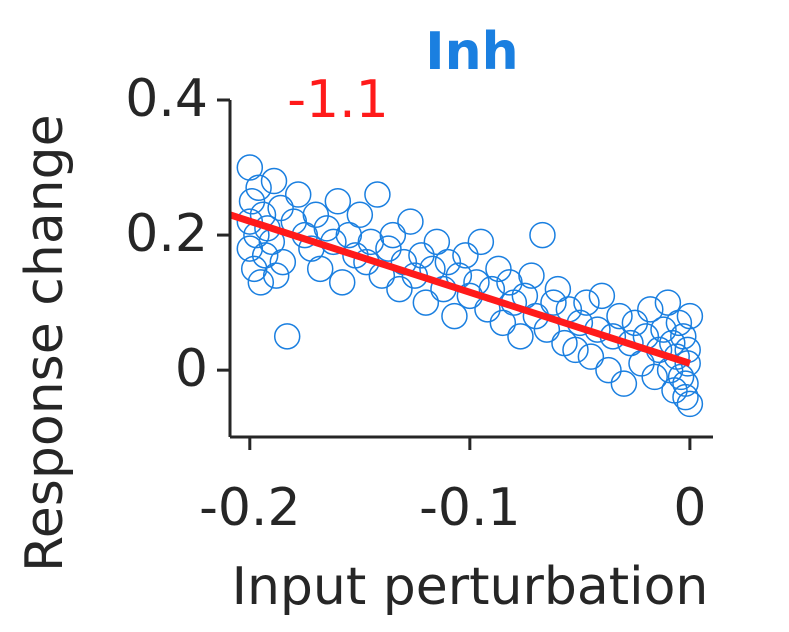 The image size is (789, 632). Describe the element at coordinates (689, 508) in the screenshot. I see `x-tick-label: 0` at that location.